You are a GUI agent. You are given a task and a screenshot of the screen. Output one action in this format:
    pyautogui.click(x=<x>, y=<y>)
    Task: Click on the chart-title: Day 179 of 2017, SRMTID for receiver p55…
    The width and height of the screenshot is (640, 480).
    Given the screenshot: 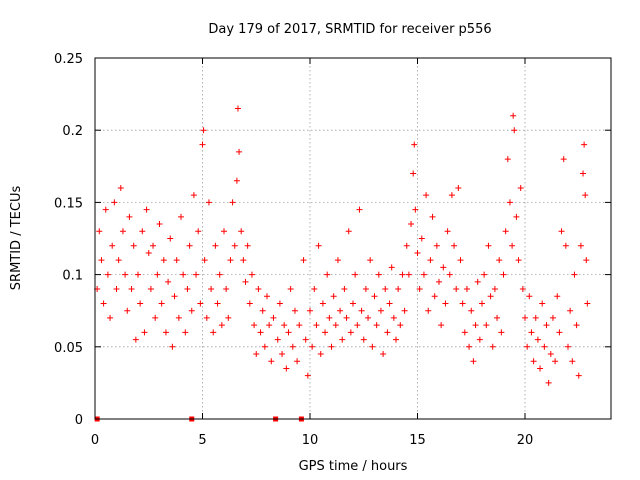 What is the action you would take?
    pyautogui.click(x=349, y=29)
    